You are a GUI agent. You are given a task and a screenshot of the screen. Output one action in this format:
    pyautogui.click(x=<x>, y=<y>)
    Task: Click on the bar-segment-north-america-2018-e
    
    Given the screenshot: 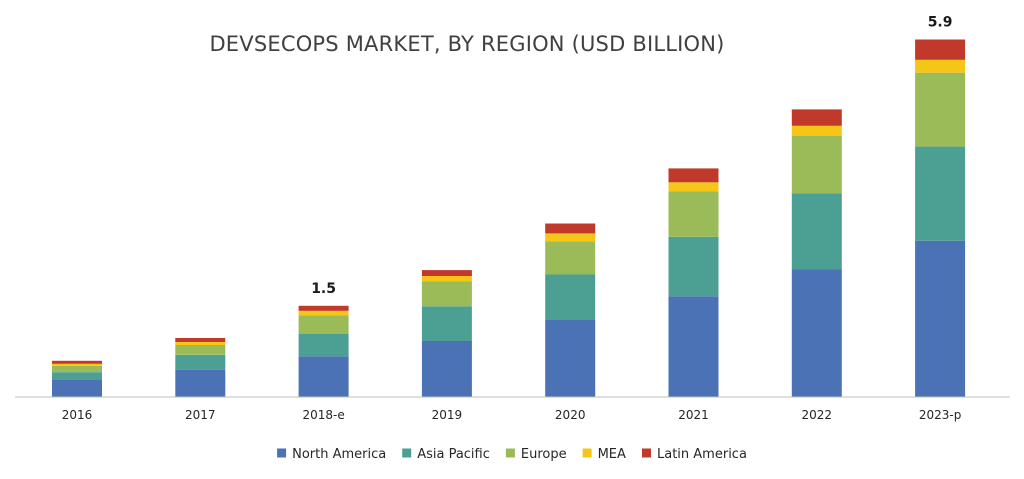 What is the action you would take?
    pyautogui.click(x=323, y=376)
    